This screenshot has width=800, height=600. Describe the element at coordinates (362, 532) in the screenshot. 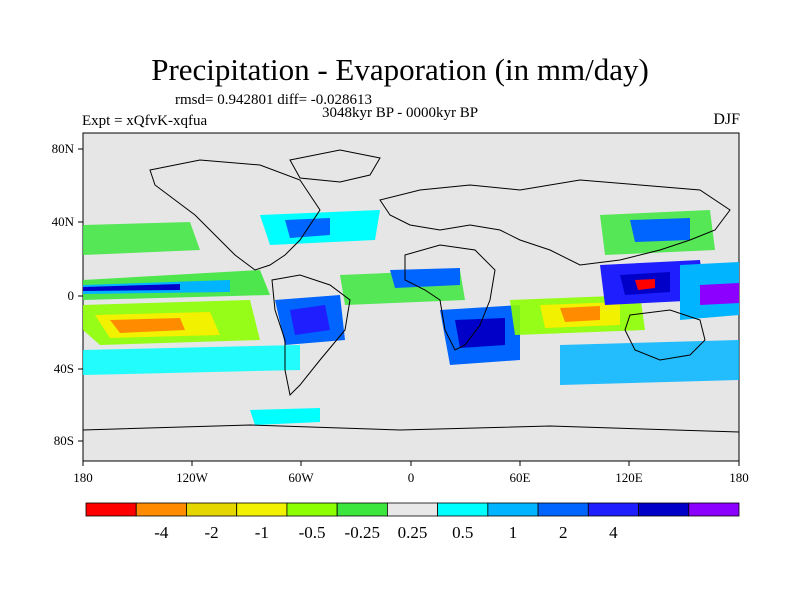

I see `colorbar-label: -0.25` at that location.